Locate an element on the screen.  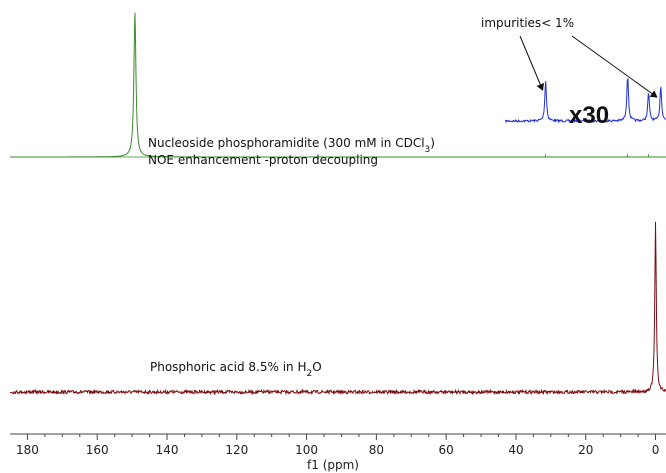
x-tick-label: 180 is located at coordinates (27, 450).